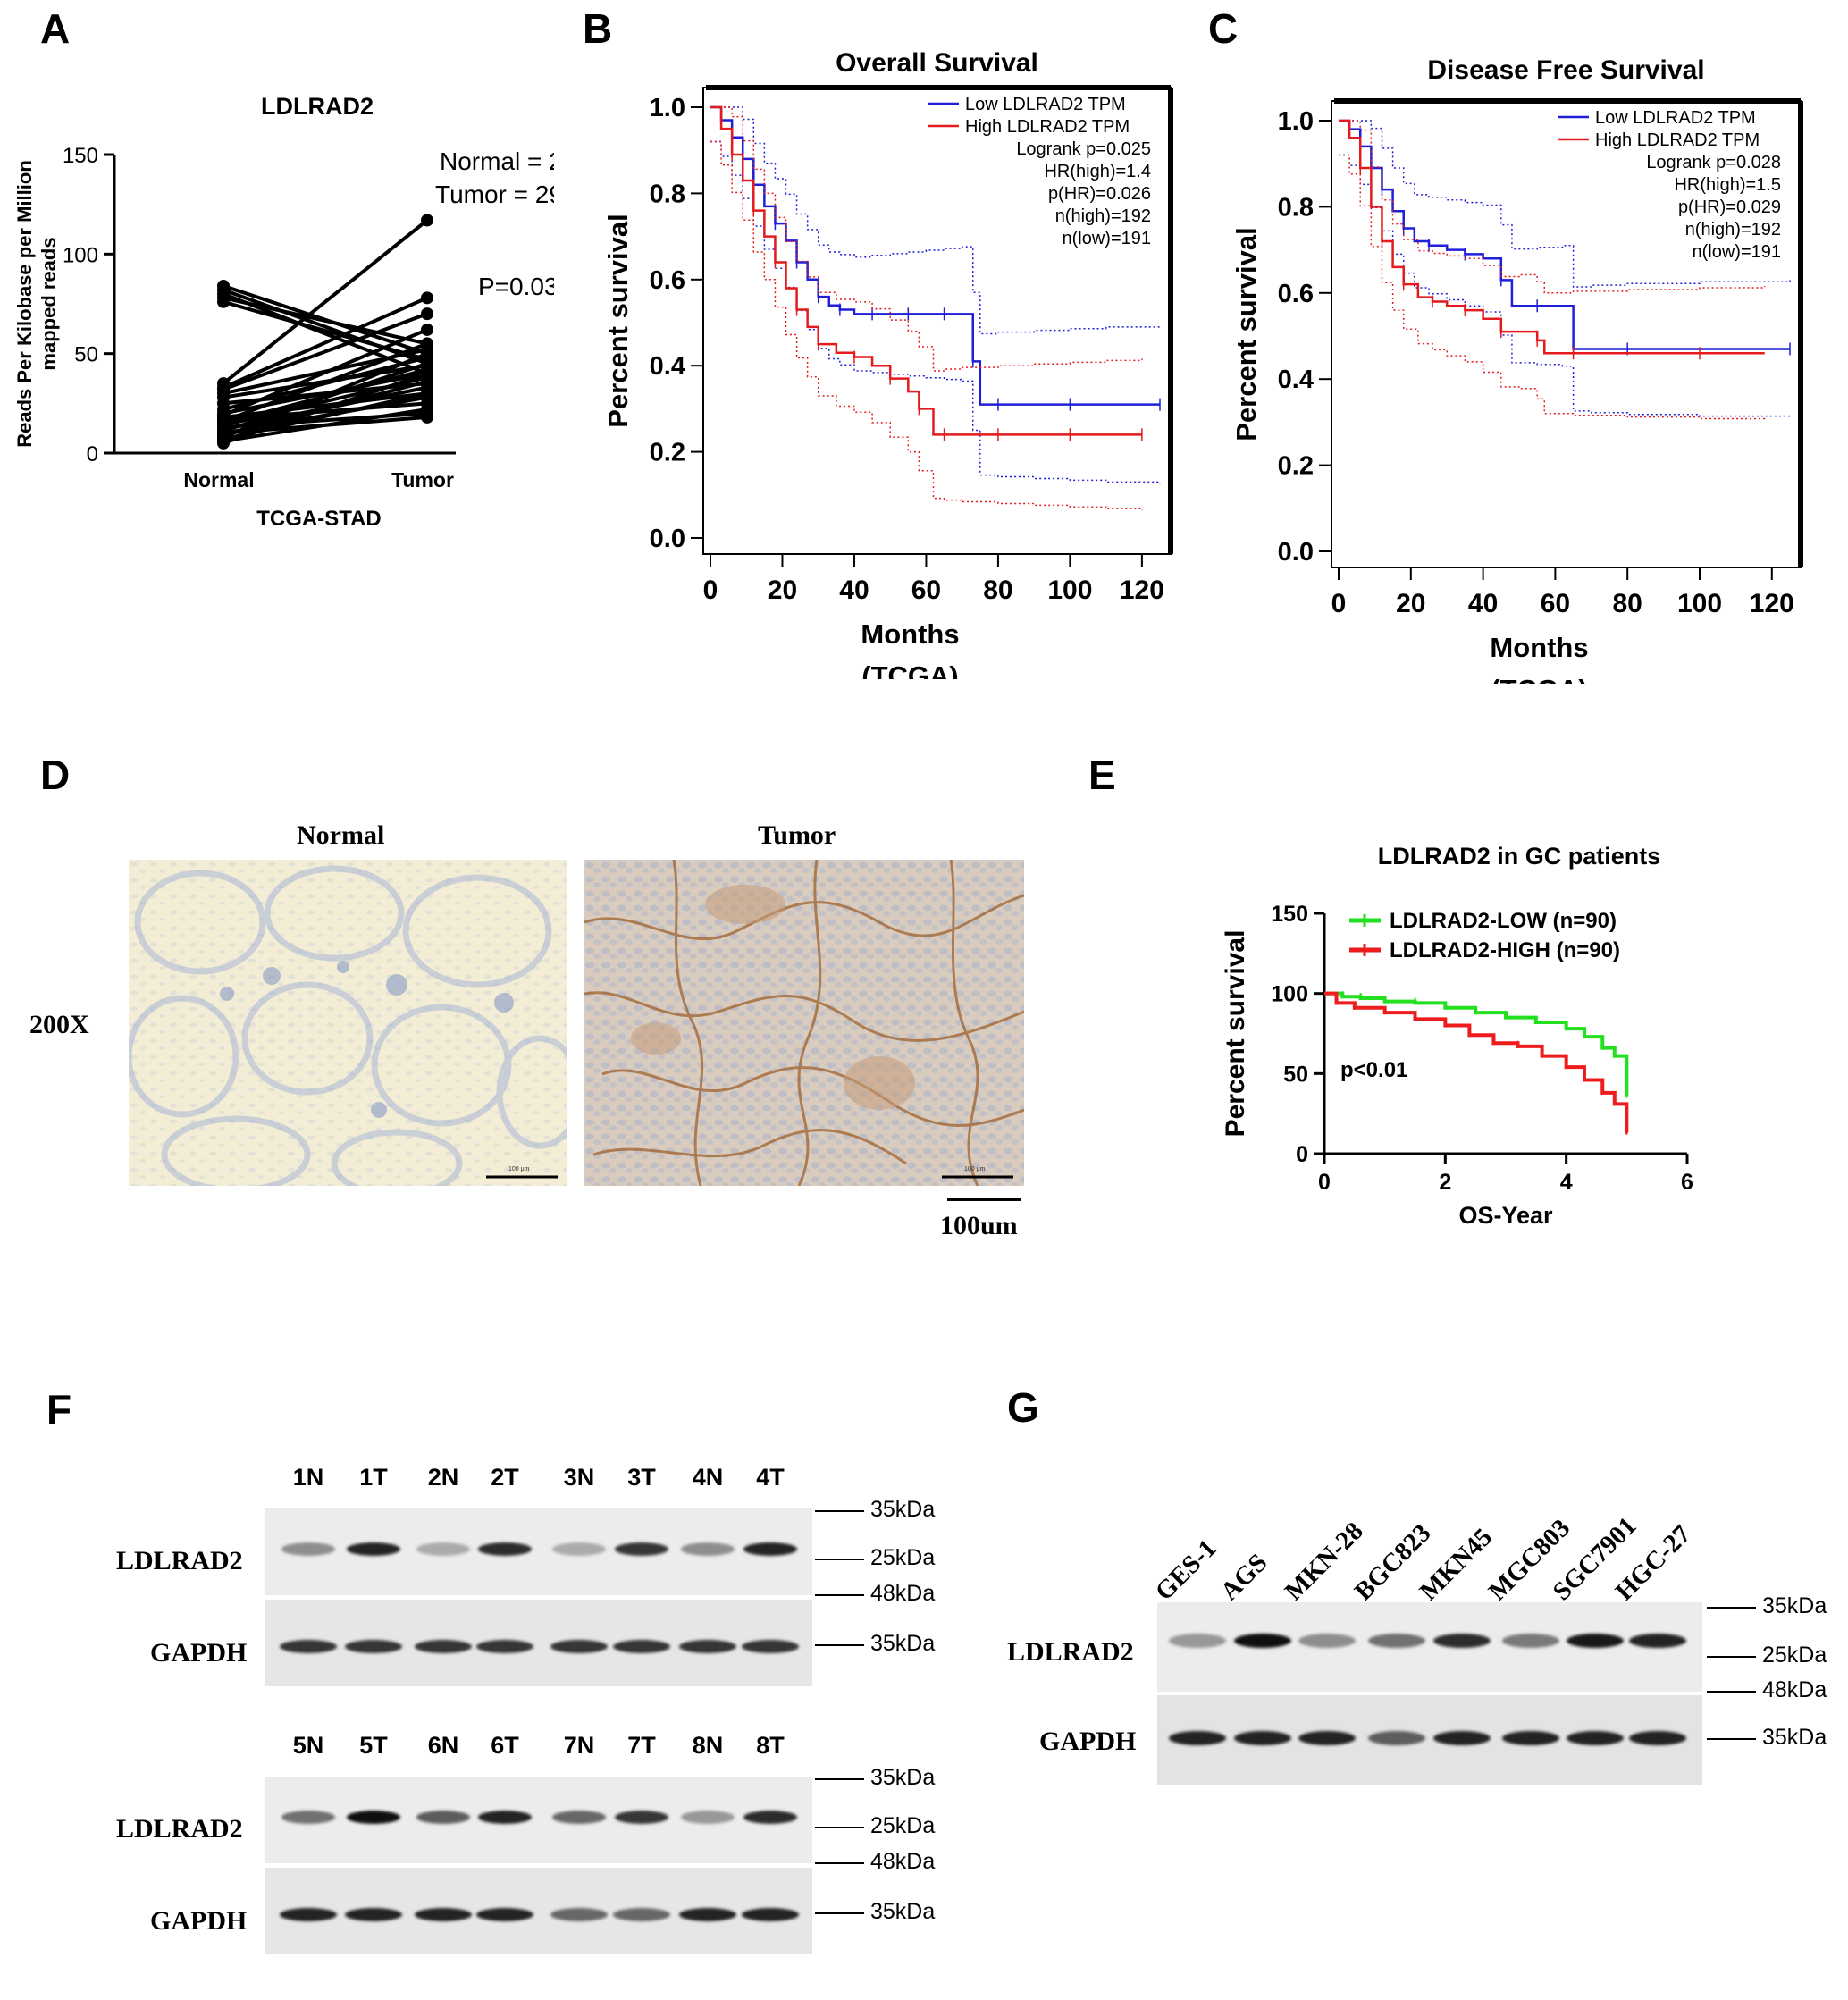 This screenshot has height=2000, width=1848. I want to click on chart-b-xtick-label: 80, so click(997, 590).